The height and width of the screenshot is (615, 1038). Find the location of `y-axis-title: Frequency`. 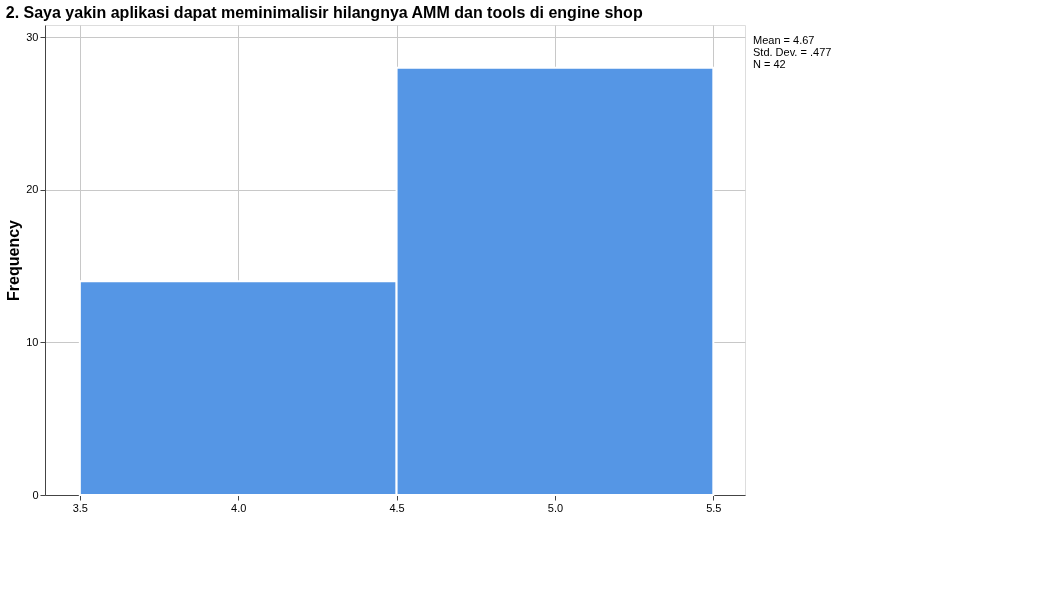

y-axis-title: Frequency is located at coordinates (14, 260).